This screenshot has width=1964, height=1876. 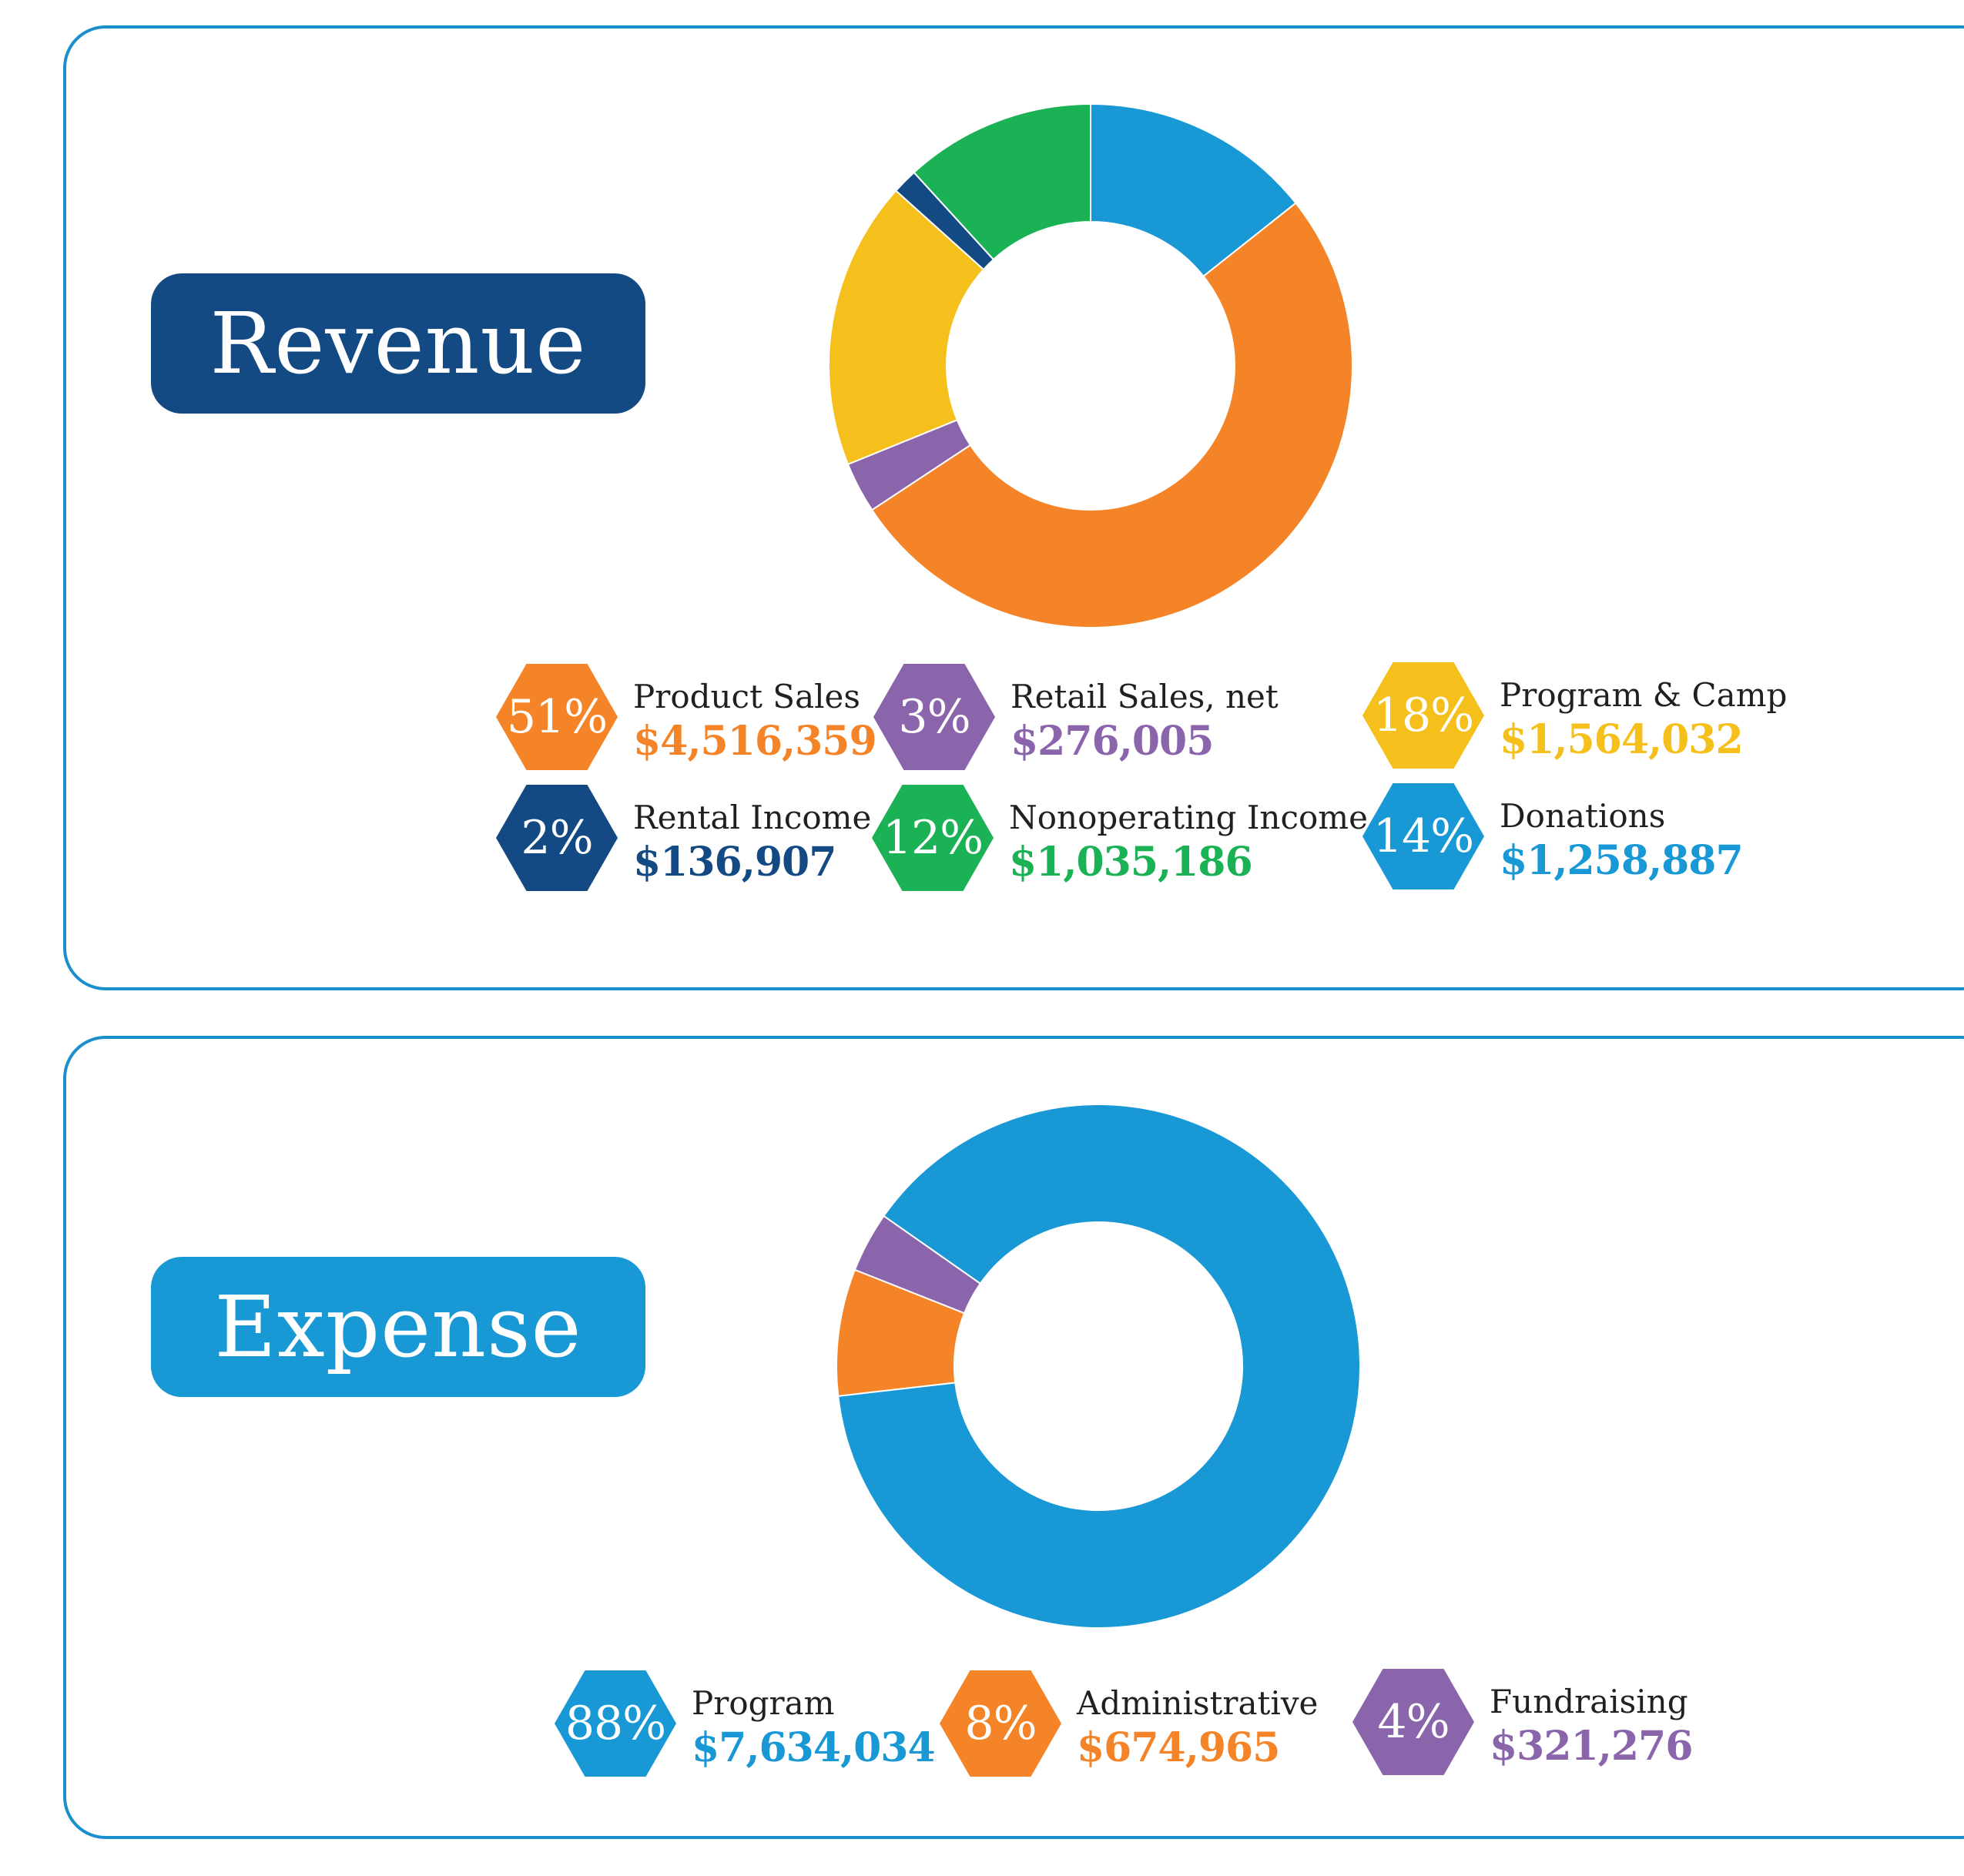 I want to click on legend-percent: 4%, so click(x=1413, y=1722).